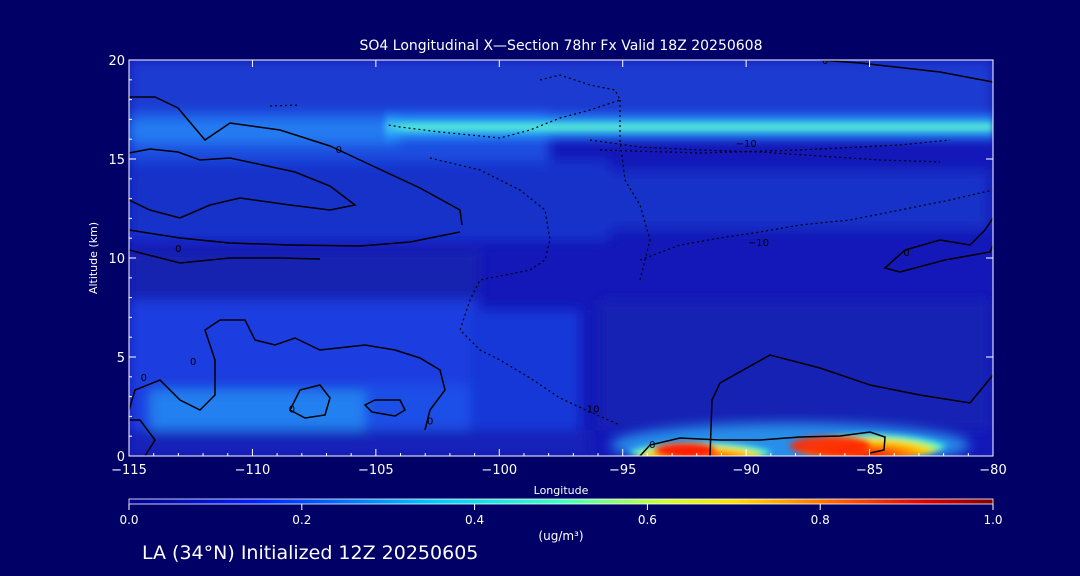 This screenshot has height=576, width=1080. Describe the element at coordinates (820, 520) in the screenshot. I see `colorbar-tick-label: 0.8` at that location.